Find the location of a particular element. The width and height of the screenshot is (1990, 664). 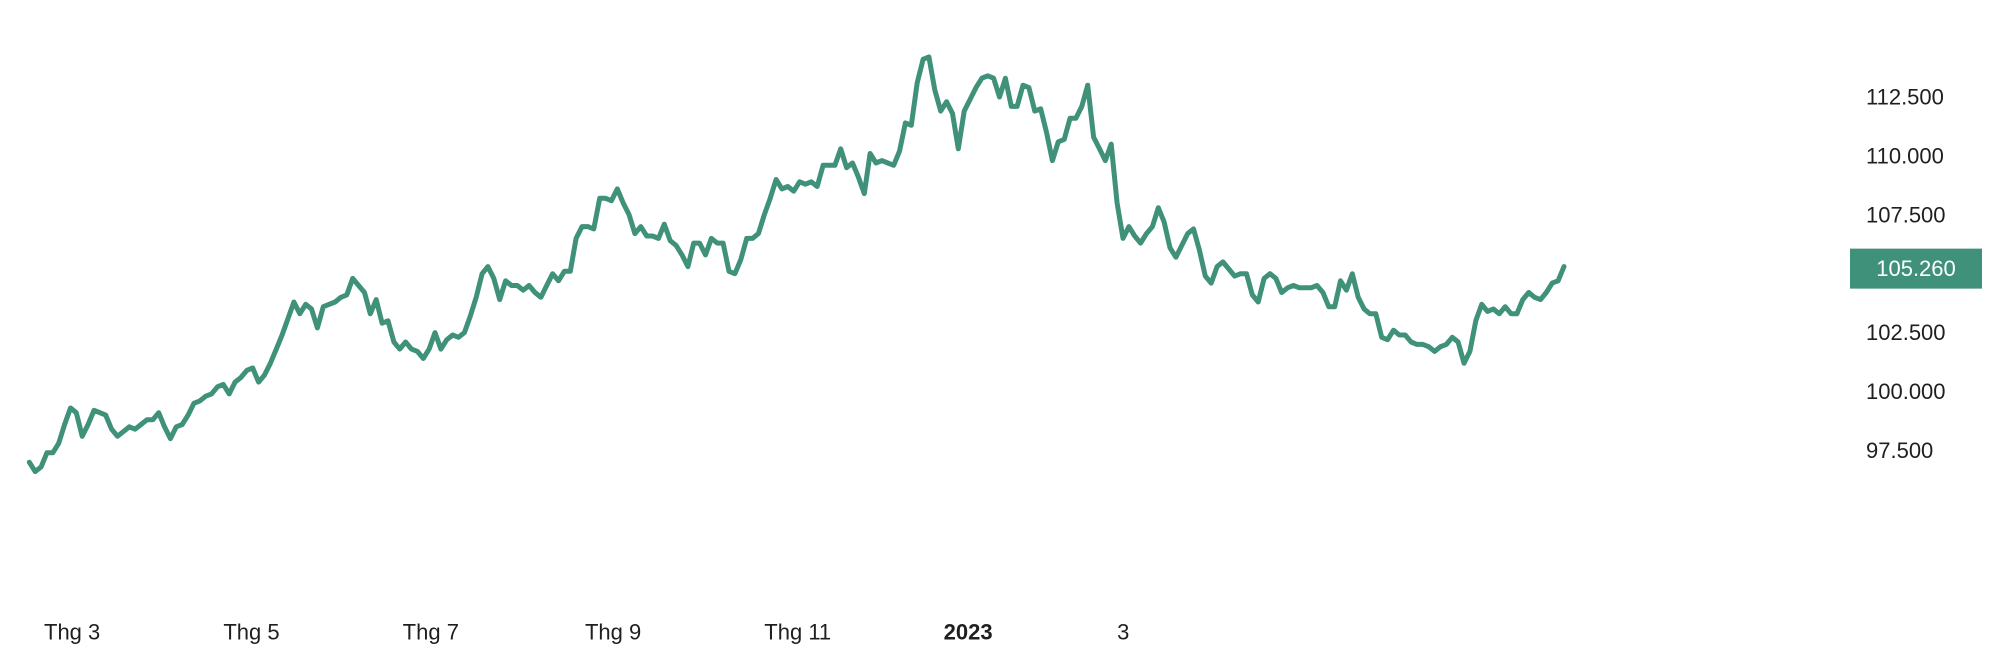

y-tick-label: 100.000 is located at coordinates (1906, 391).